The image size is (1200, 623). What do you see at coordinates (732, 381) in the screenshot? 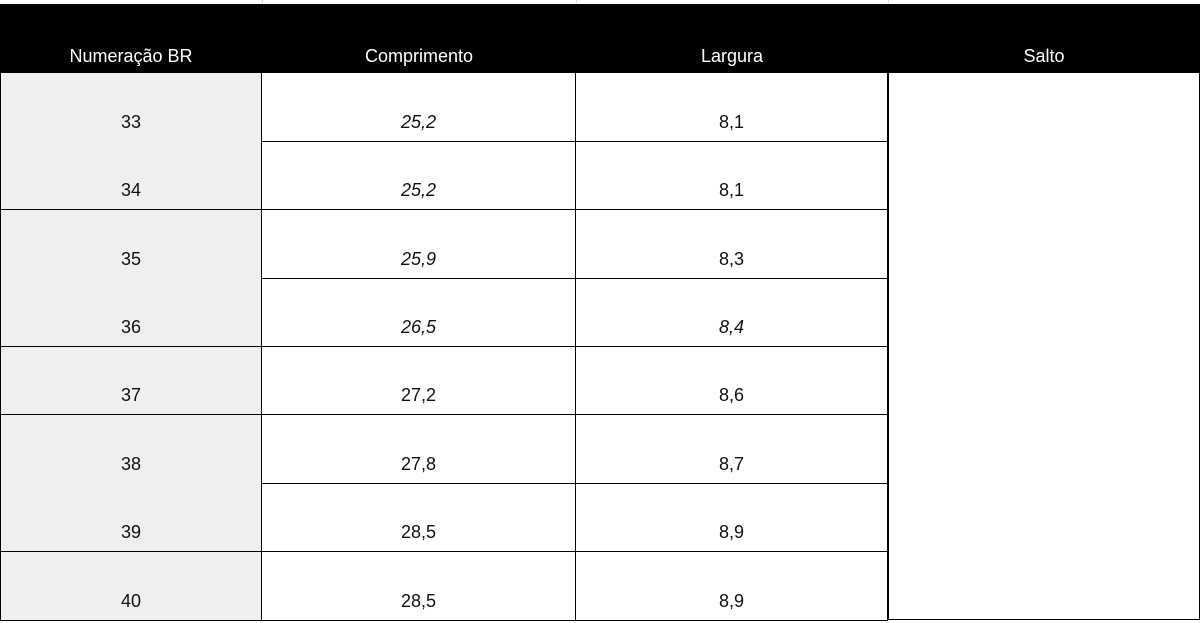
I see `table-cell: 8,6` at bounding box center [732, 381].